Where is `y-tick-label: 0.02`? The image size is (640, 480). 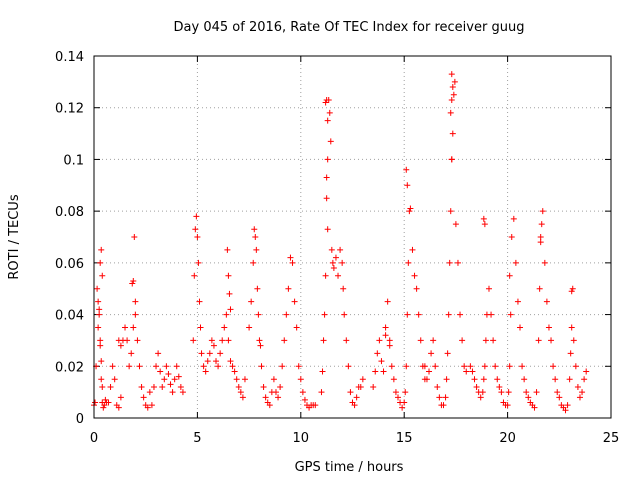 y-tick-label: 0.02 is located at coordinates (69, 367).